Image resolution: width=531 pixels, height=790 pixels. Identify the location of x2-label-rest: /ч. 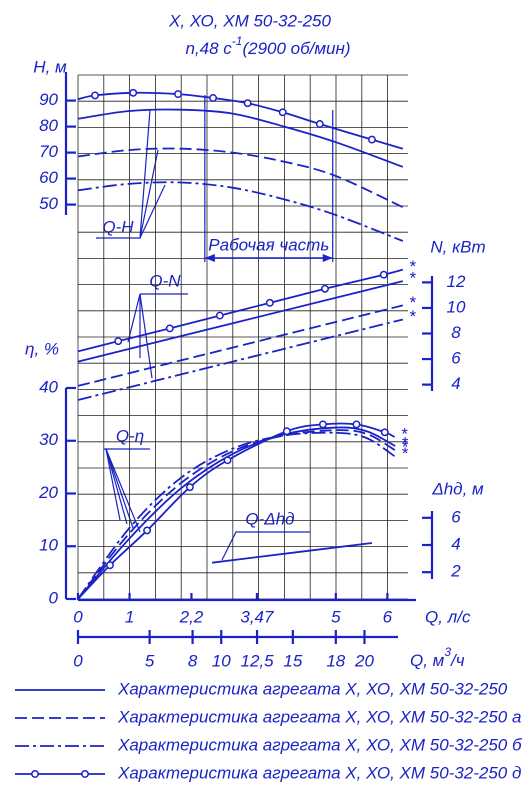
(457, 660).